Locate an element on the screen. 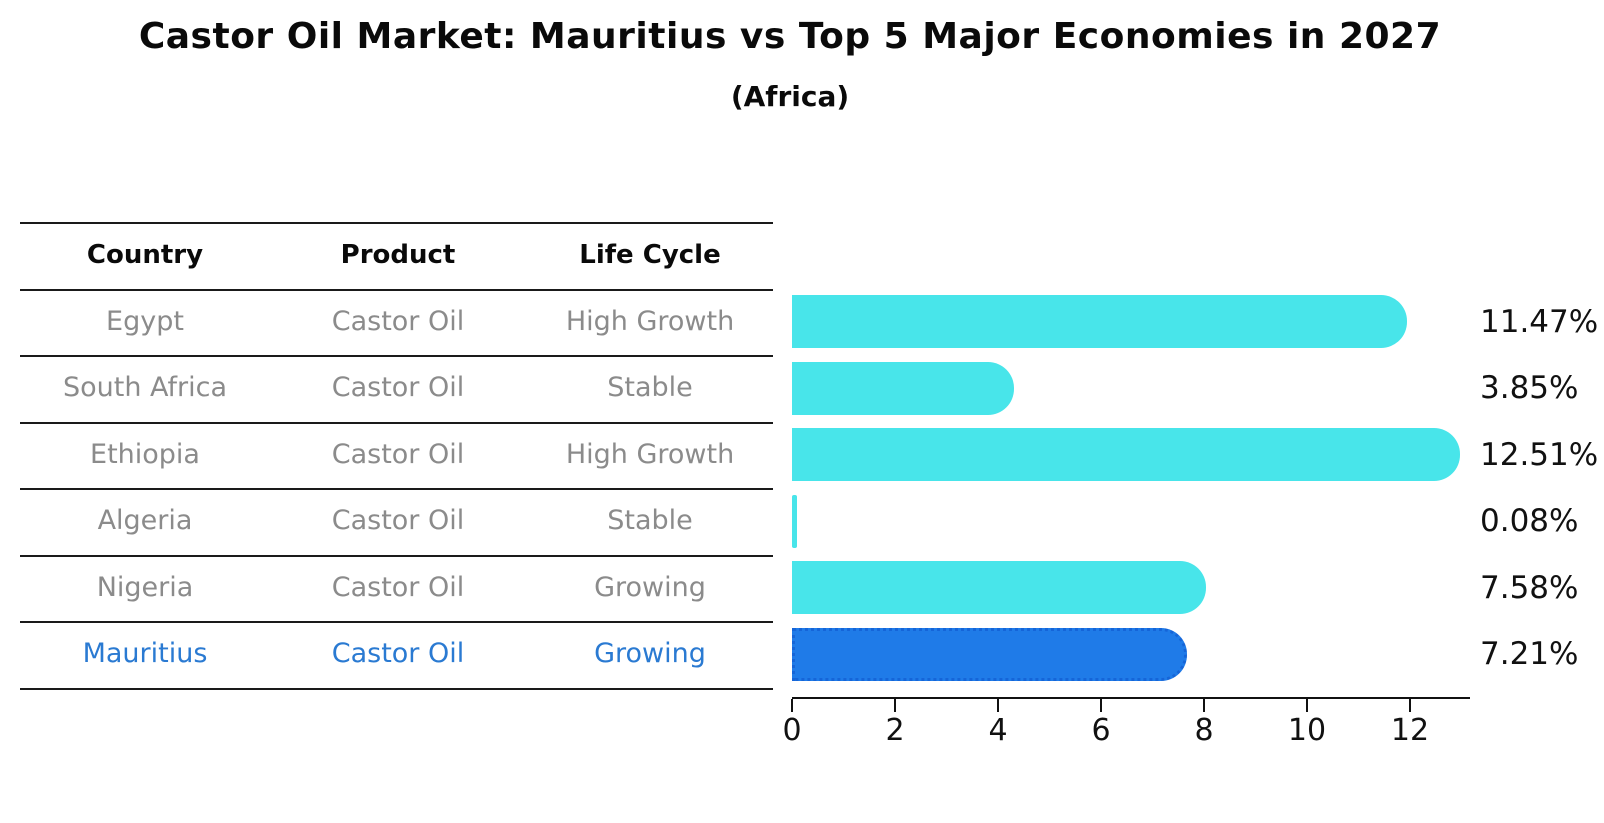 This screenshot has width=1604, height=823. value-label: 7.58% is located at coordinates (1529, 587).